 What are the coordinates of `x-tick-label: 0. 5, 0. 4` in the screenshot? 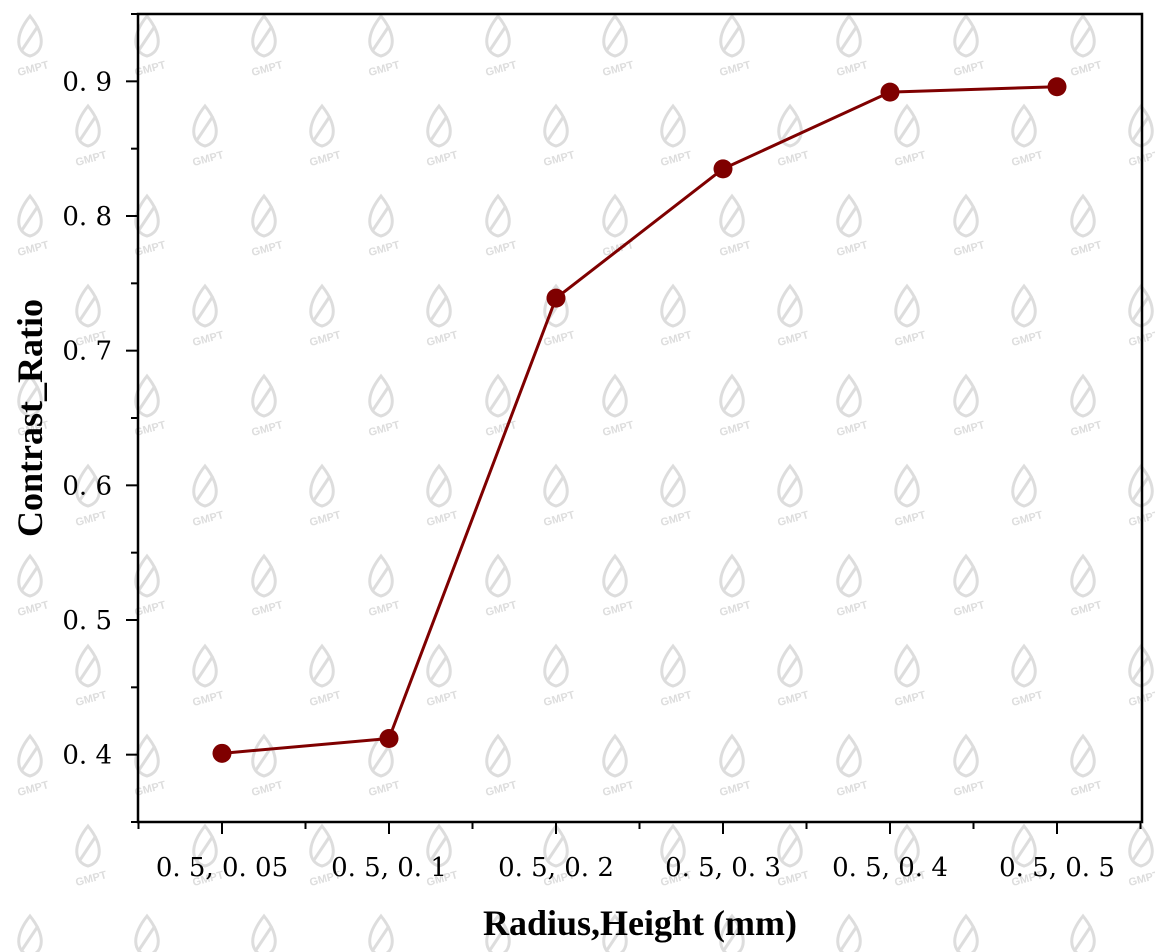 It's located at (890, 868).